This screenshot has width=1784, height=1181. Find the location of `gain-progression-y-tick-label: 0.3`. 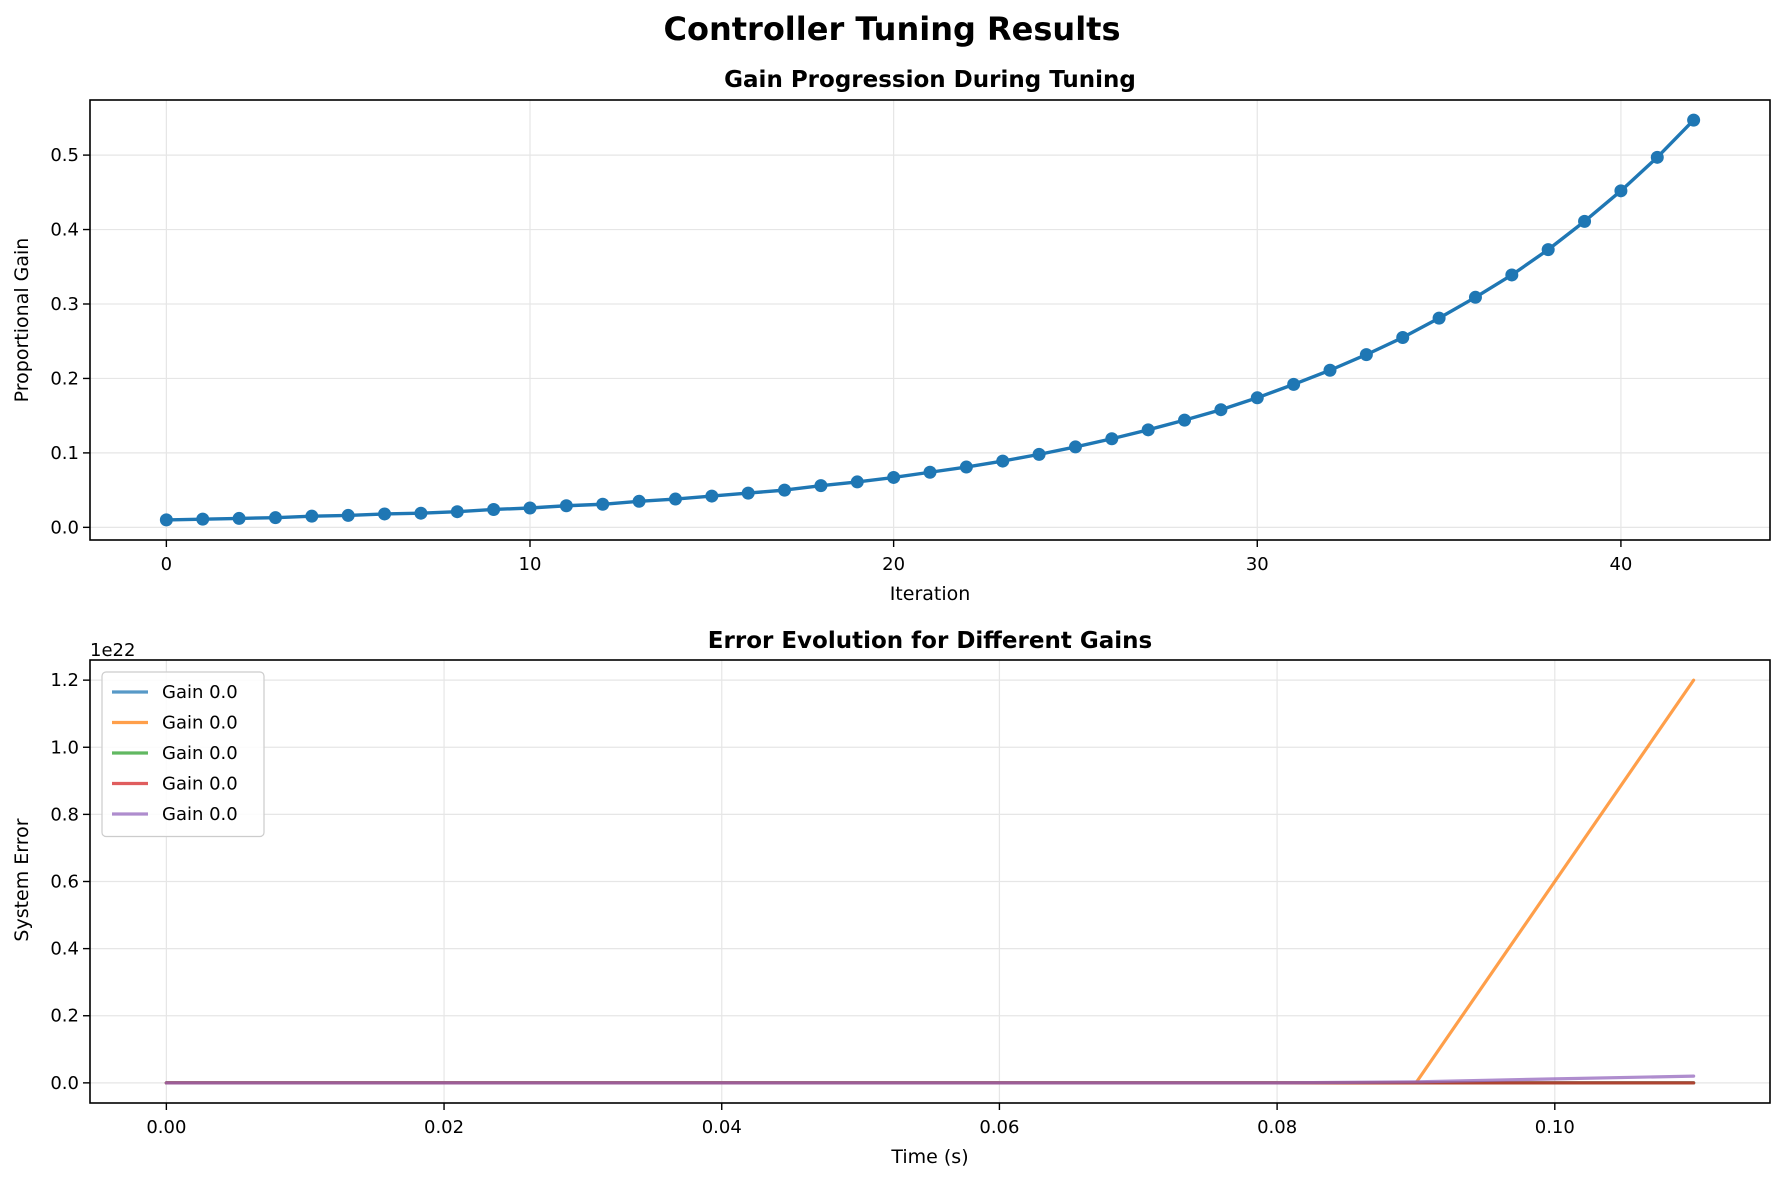

gain-progression-y-tick-label: 0.3 is located at coordinates (64, 304).